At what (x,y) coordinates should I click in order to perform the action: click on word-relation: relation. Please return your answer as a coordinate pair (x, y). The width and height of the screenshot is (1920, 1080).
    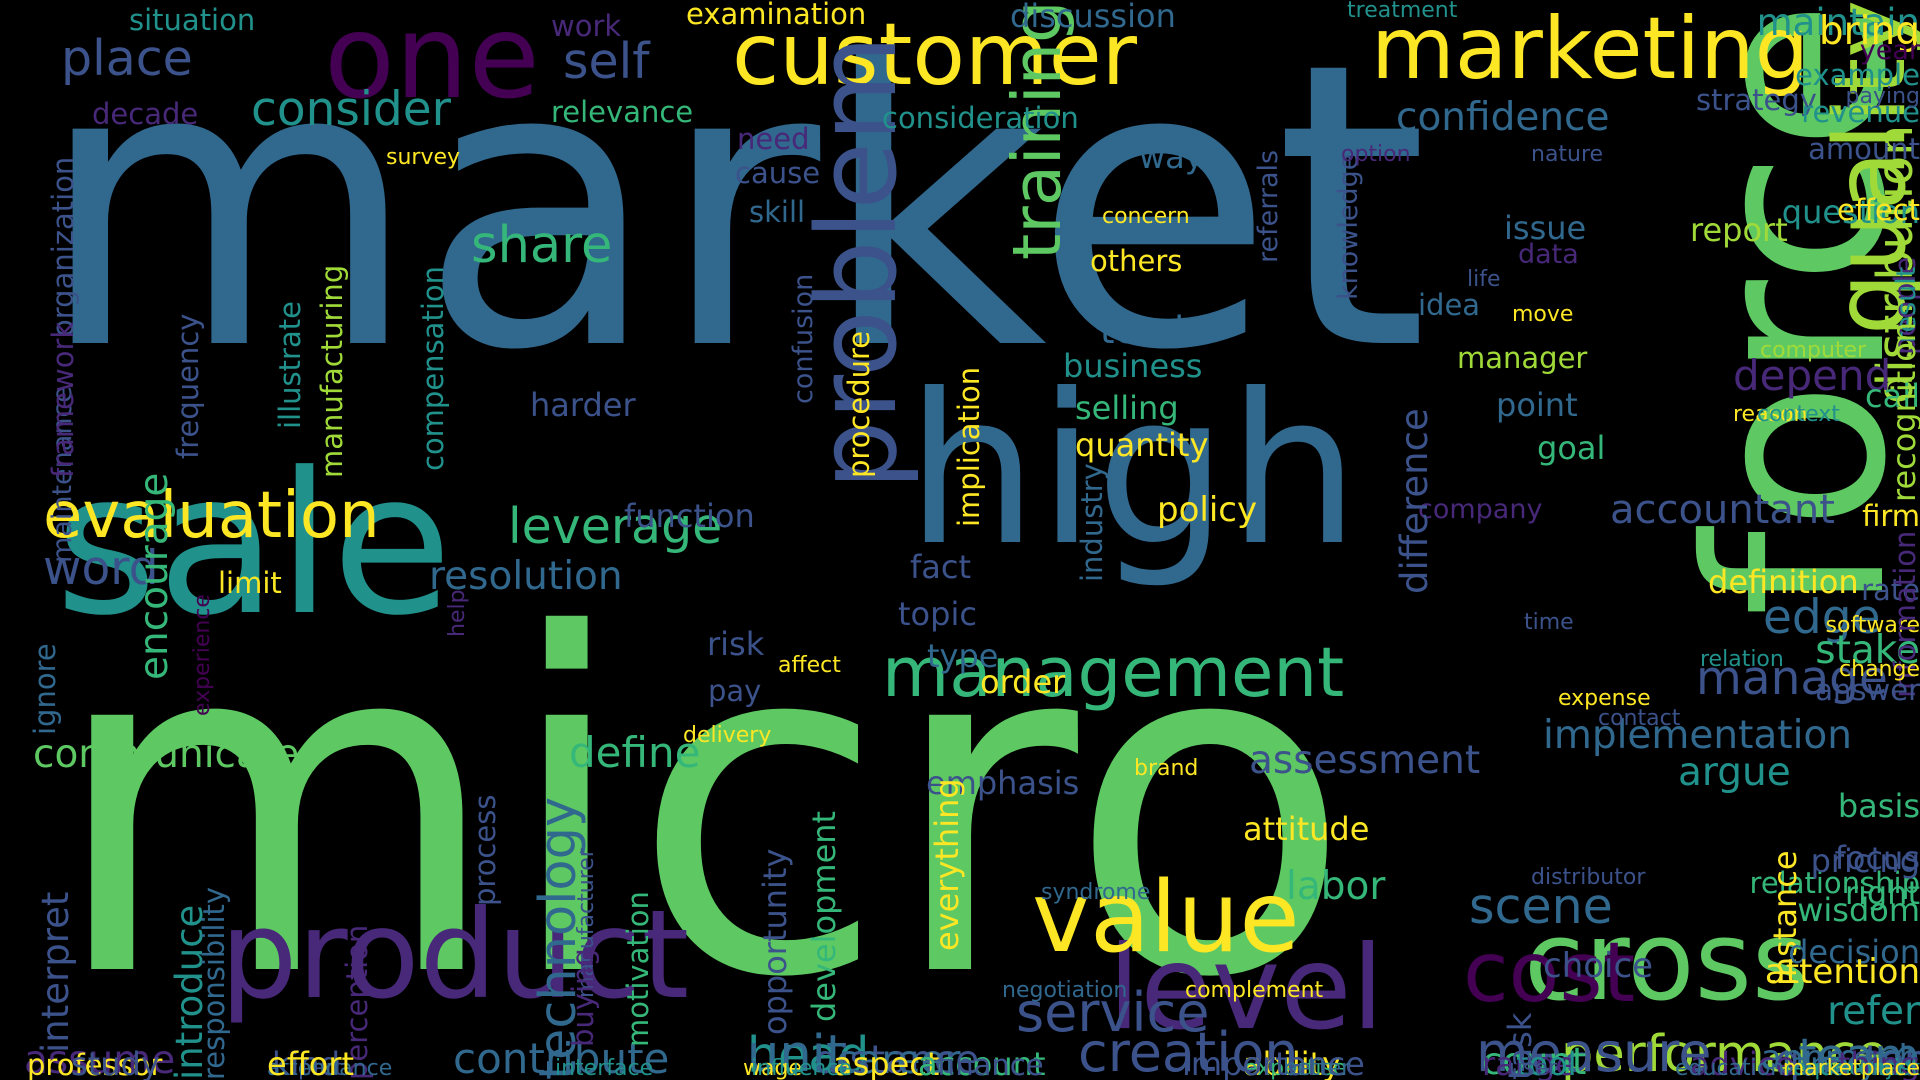
    Looking at the image, I should click on (1742, 659).